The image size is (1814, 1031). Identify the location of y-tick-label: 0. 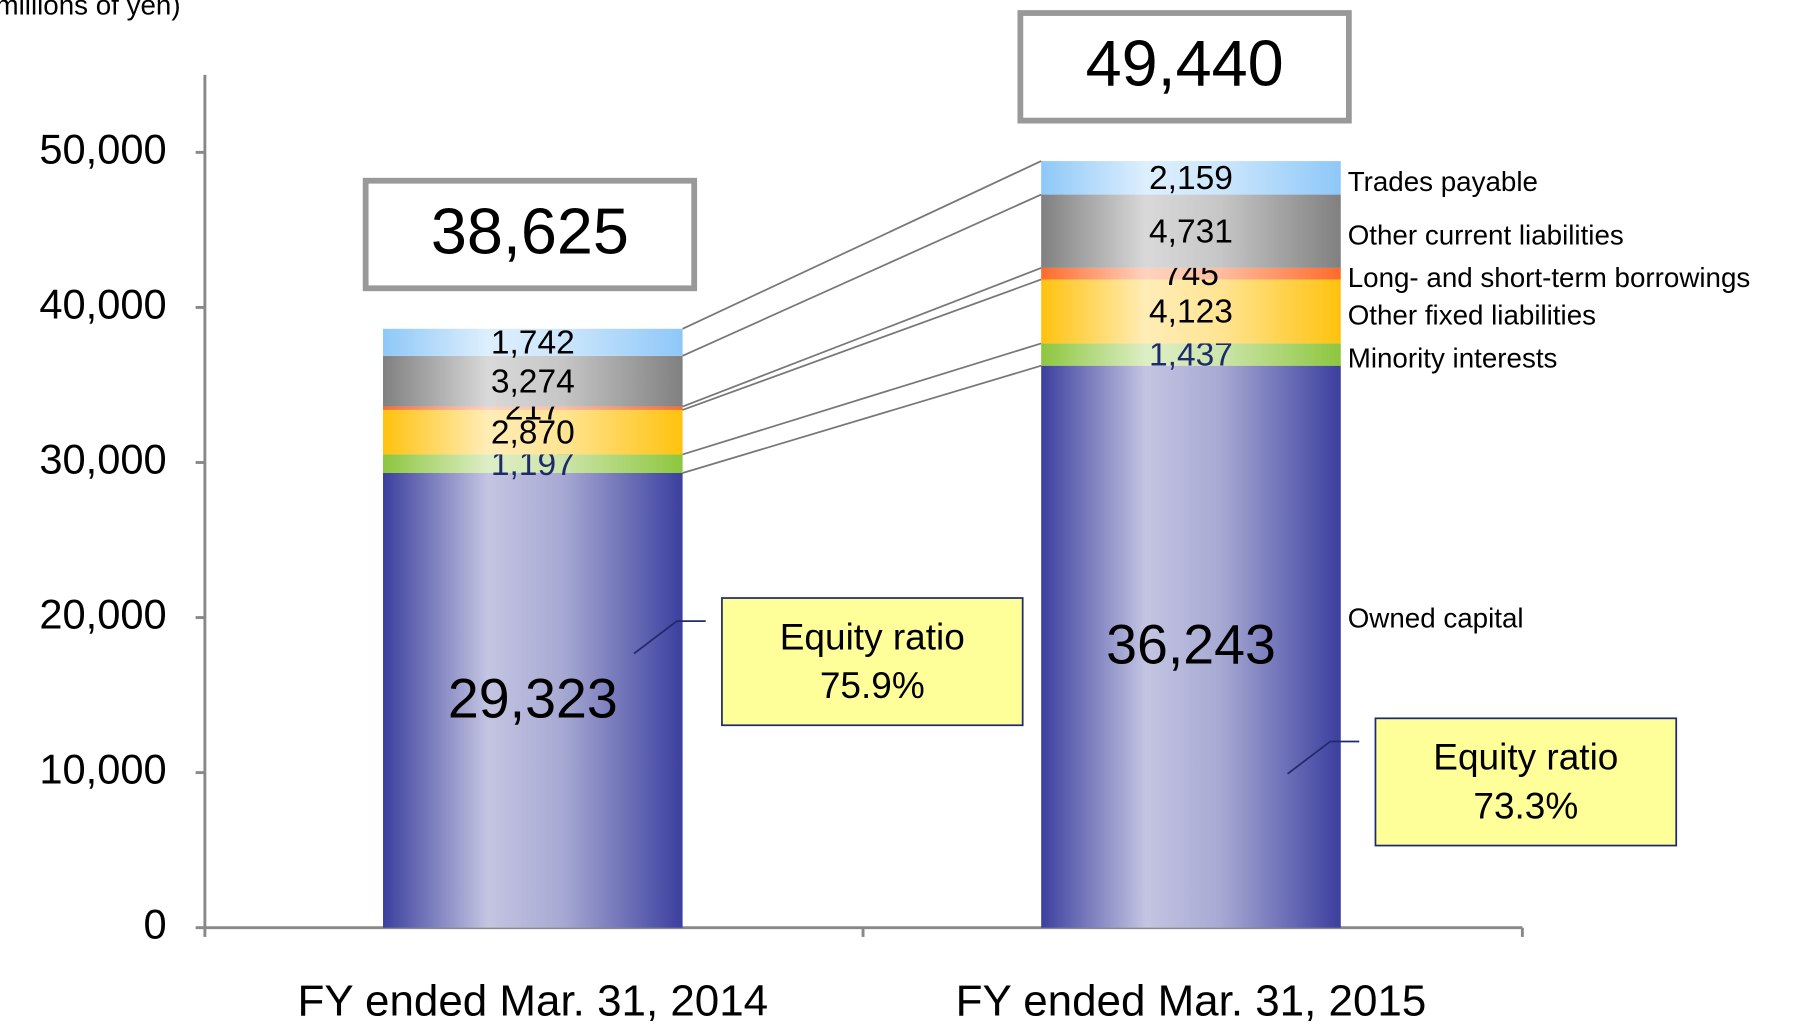
(155, 924).